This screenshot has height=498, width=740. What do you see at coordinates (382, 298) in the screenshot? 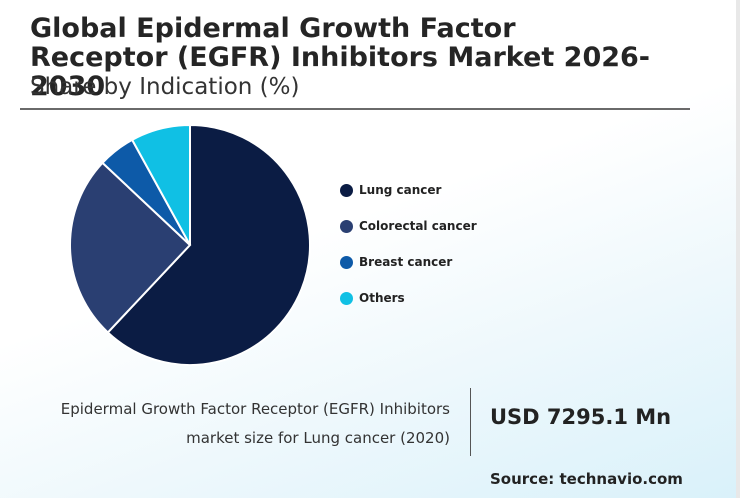
I see `legend-label: Others` at bounding box center [382, 298].